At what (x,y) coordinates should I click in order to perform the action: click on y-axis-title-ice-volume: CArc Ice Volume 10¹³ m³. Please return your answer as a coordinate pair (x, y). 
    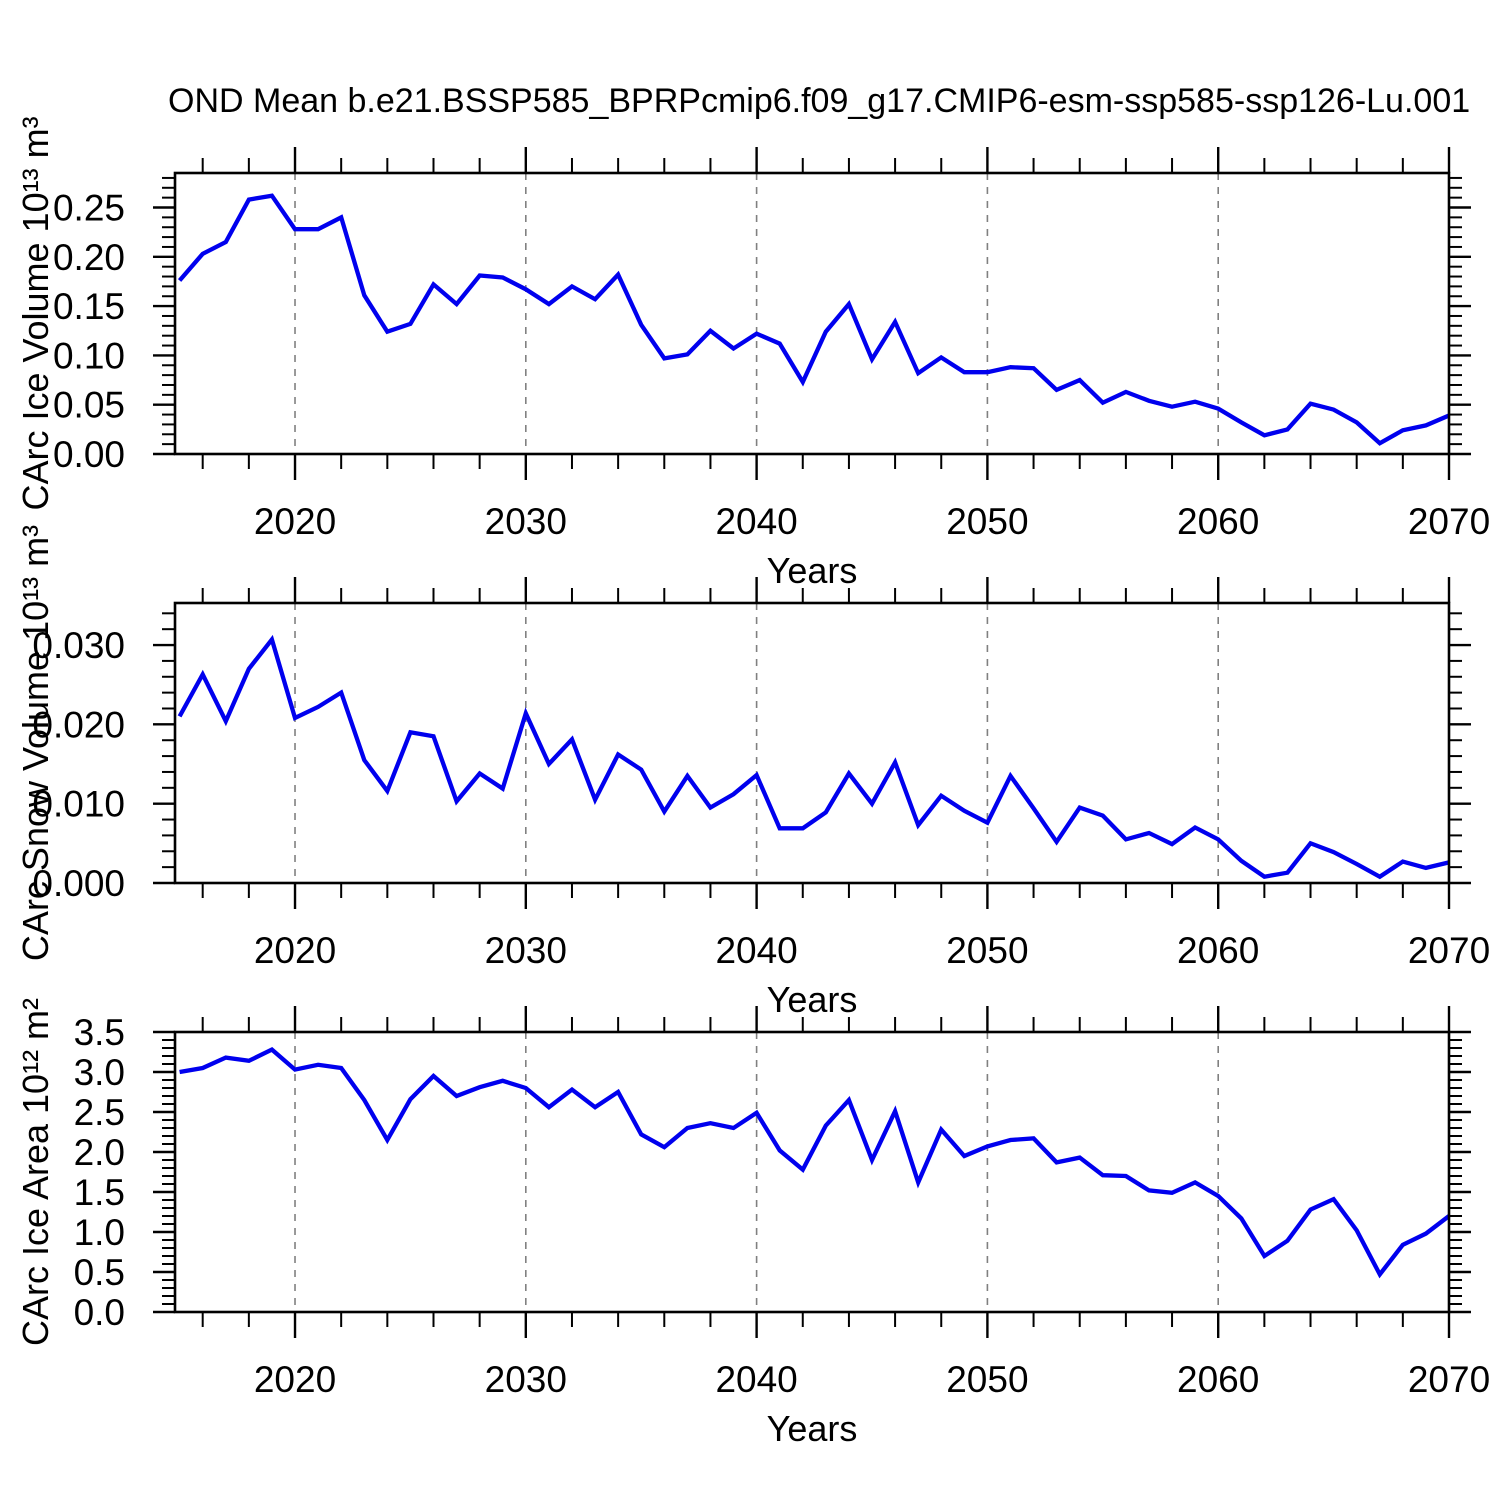
    Looking at the image, I should click on (35, 313).